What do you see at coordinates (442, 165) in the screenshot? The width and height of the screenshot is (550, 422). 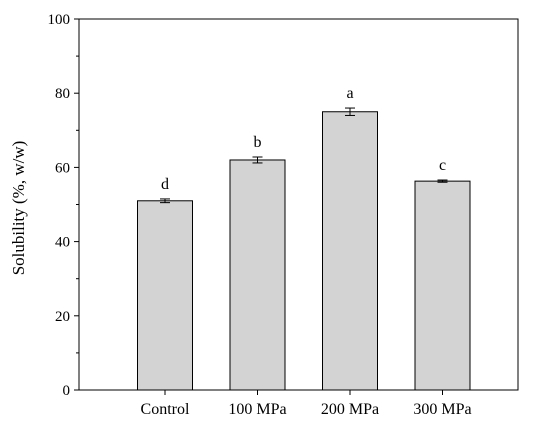 I see `significance-label-4: c` at bounding box center [442, 165].